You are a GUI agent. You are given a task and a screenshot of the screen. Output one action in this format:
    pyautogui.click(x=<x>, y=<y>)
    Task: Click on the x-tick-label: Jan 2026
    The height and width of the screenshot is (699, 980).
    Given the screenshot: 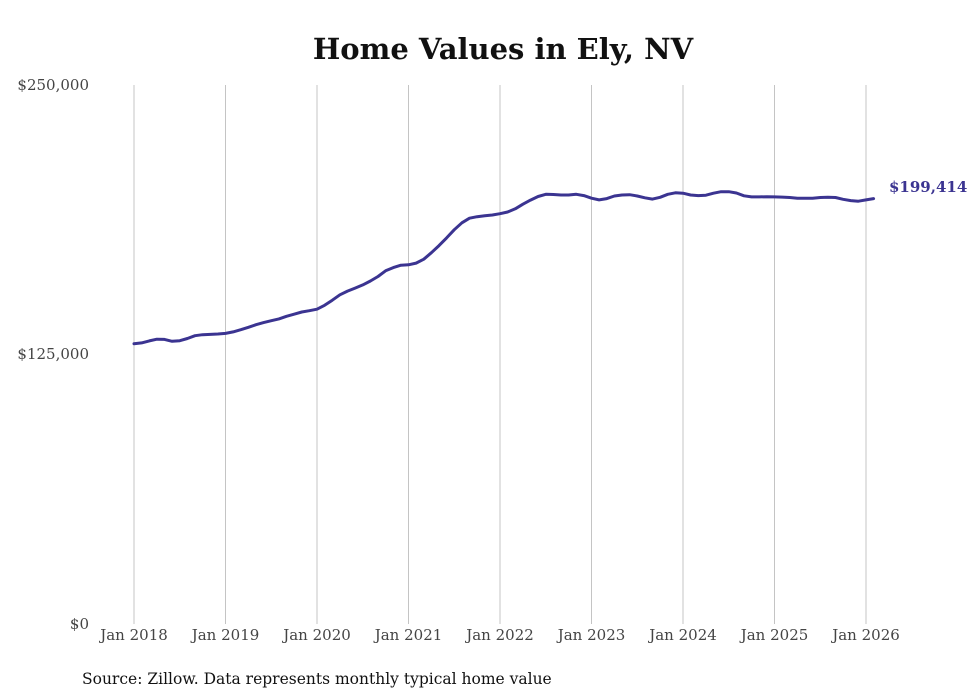 What is the action you would take?
    pyautogui.click(x=865, y=635)
    